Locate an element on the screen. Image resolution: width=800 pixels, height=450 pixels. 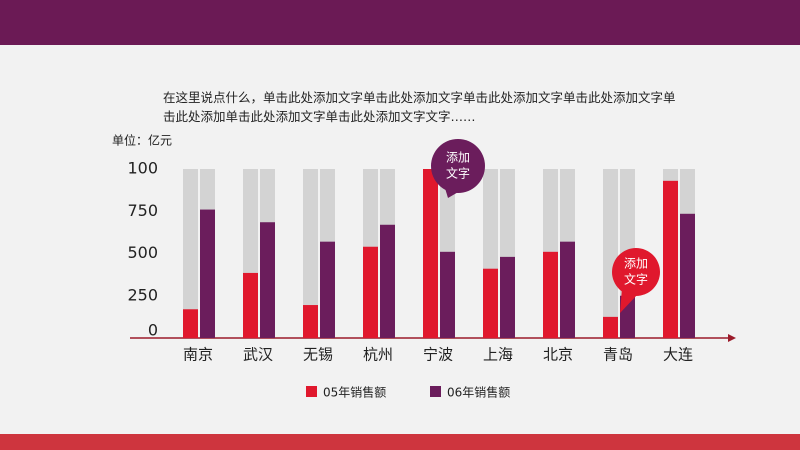
footer-strip is located at coordinates (400, 442).